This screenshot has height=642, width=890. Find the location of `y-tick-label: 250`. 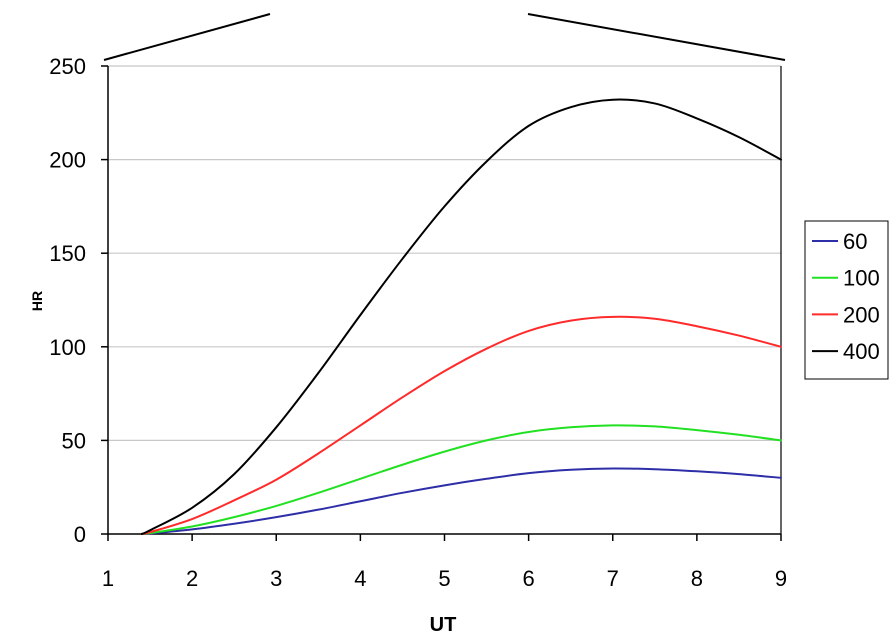

y-tick-label: 250 is located at coordinates (67, 66).